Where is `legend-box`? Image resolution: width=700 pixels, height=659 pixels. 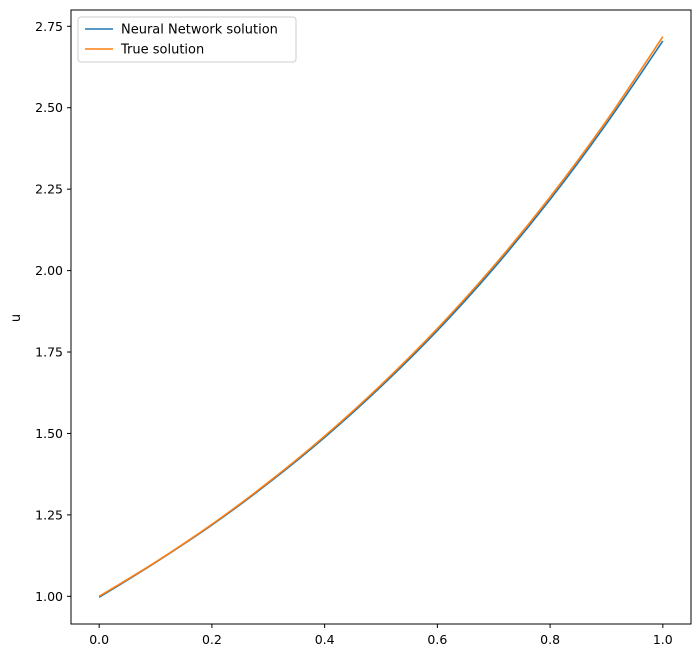
legend-box is located at coordinates (187, 39).